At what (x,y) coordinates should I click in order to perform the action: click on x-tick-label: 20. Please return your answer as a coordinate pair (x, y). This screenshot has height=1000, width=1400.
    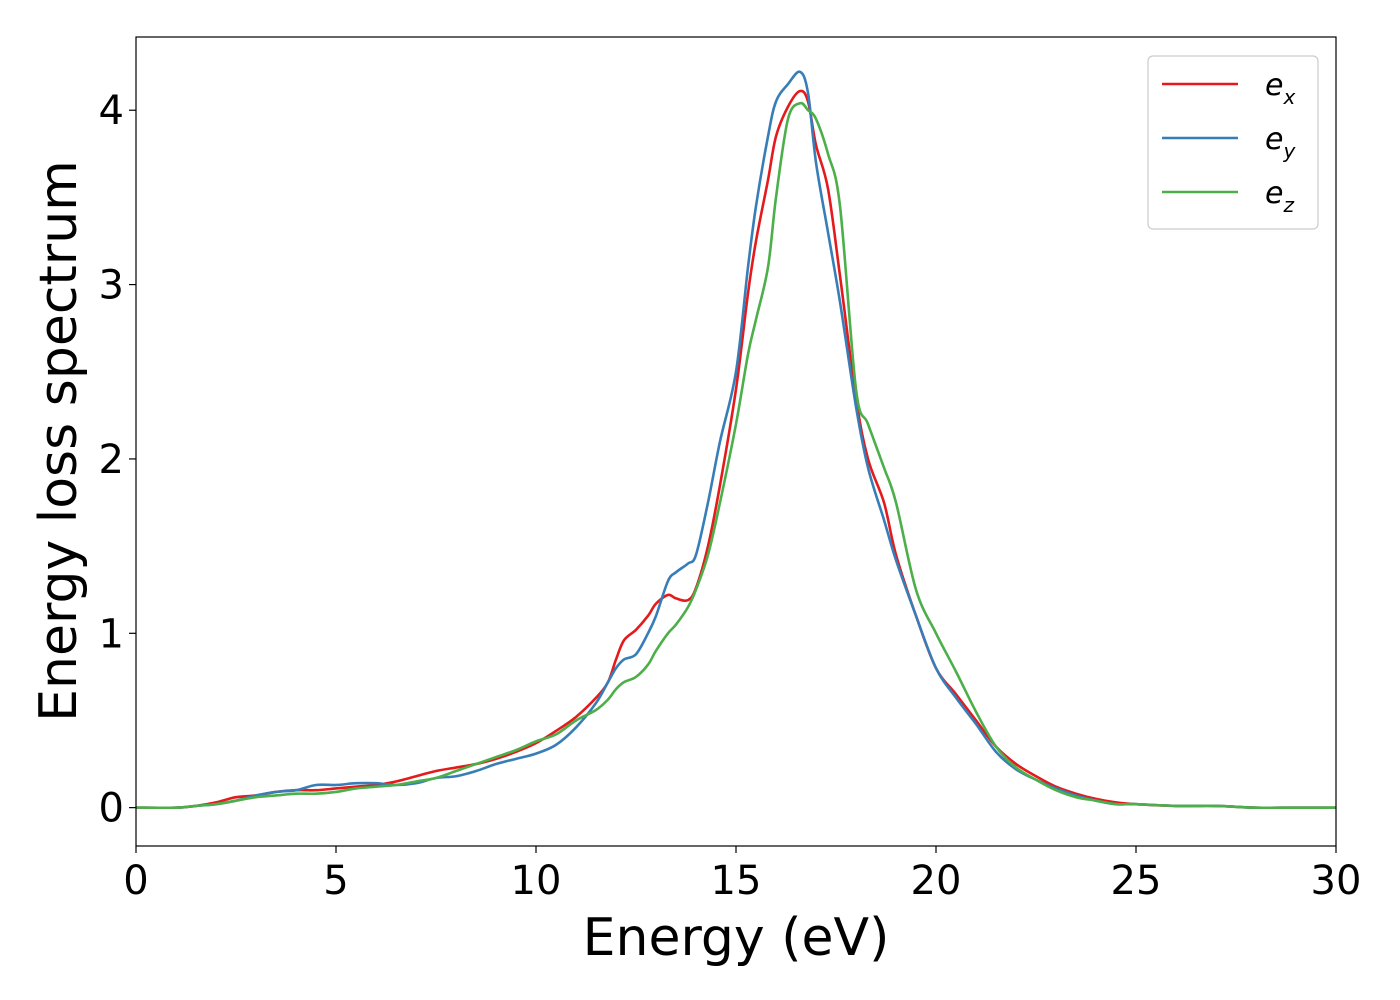
    Looking at the image, I should click on (936, 881).